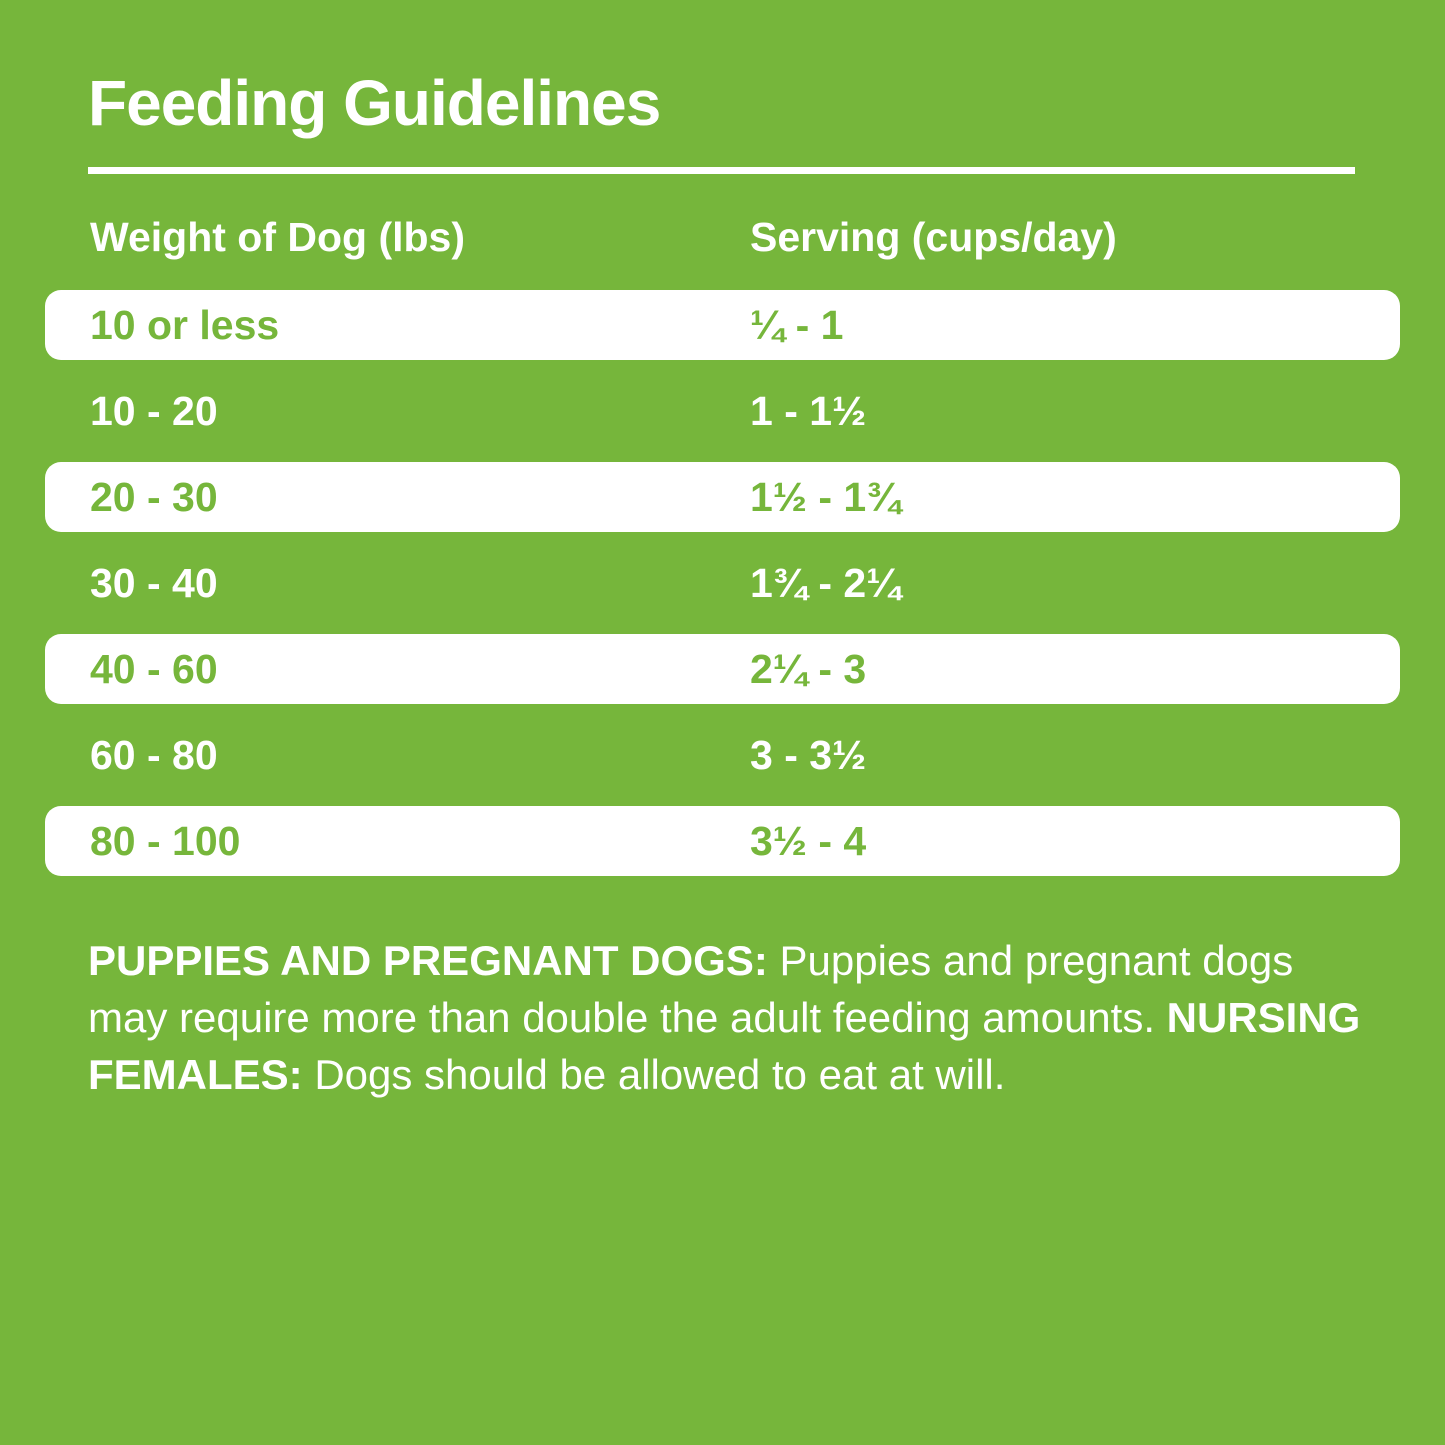 This screenshot has height=1445, width=1445. I want to click on table-row: 30 - 40 1¾ - 2¼, so click(722, 583).